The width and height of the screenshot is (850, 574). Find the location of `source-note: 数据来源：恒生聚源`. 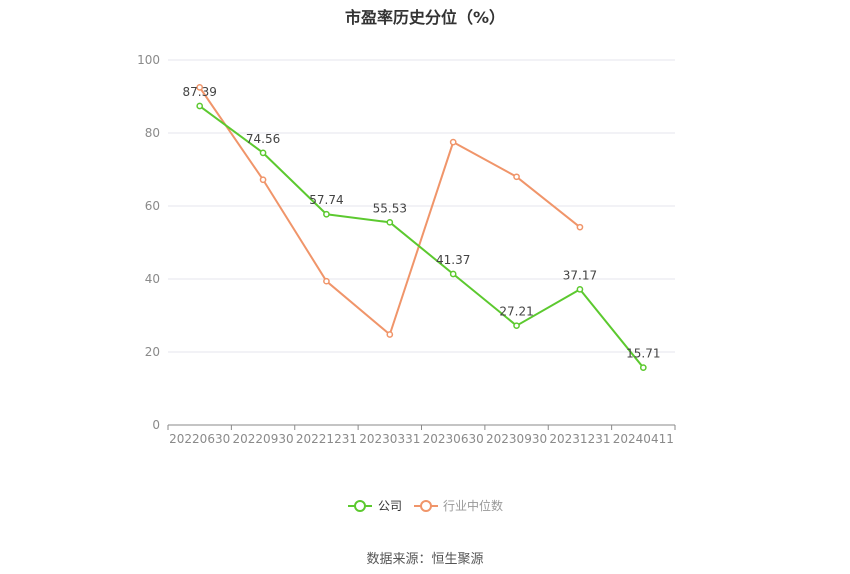

source-note: 数据来源：恒生聚源 is located at coordinates (425, 559).